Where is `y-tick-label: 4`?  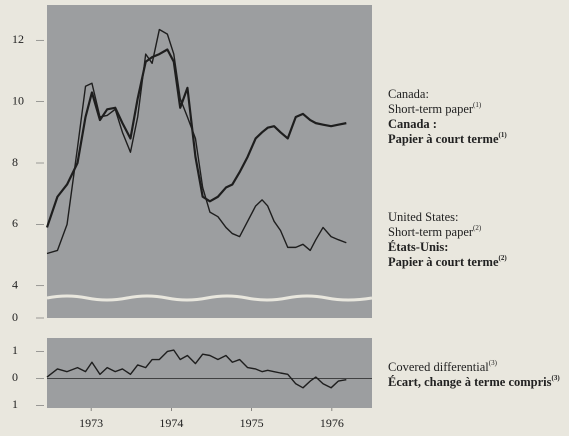 y-tick-label: 4 is located at coordinates (15, 284).